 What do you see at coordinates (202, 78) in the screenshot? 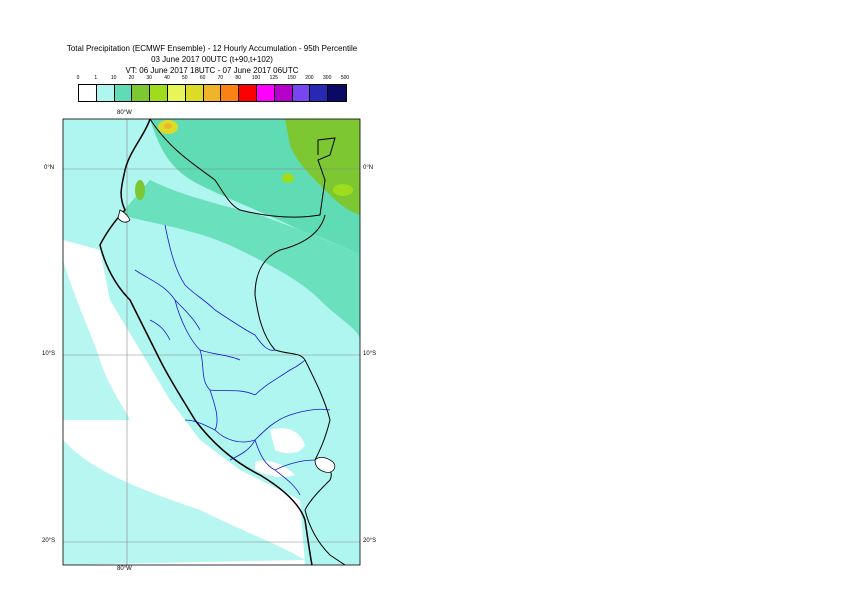
I see `legend-label: 60` at bounding box center [202, 78].